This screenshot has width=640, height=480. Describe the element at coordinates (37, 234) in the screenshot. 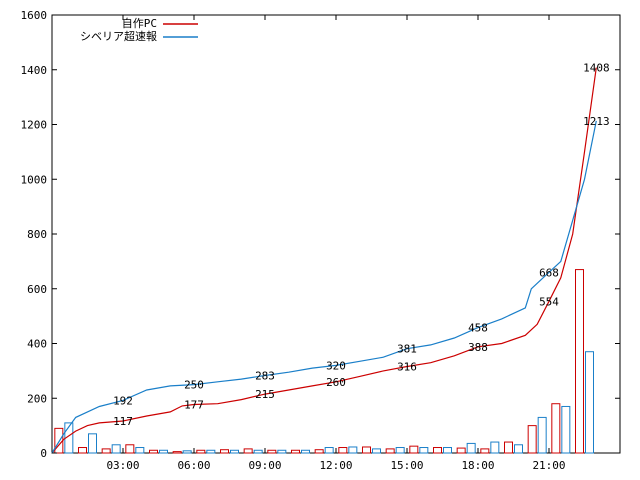

I see `y-tick-label: 800` at that location.